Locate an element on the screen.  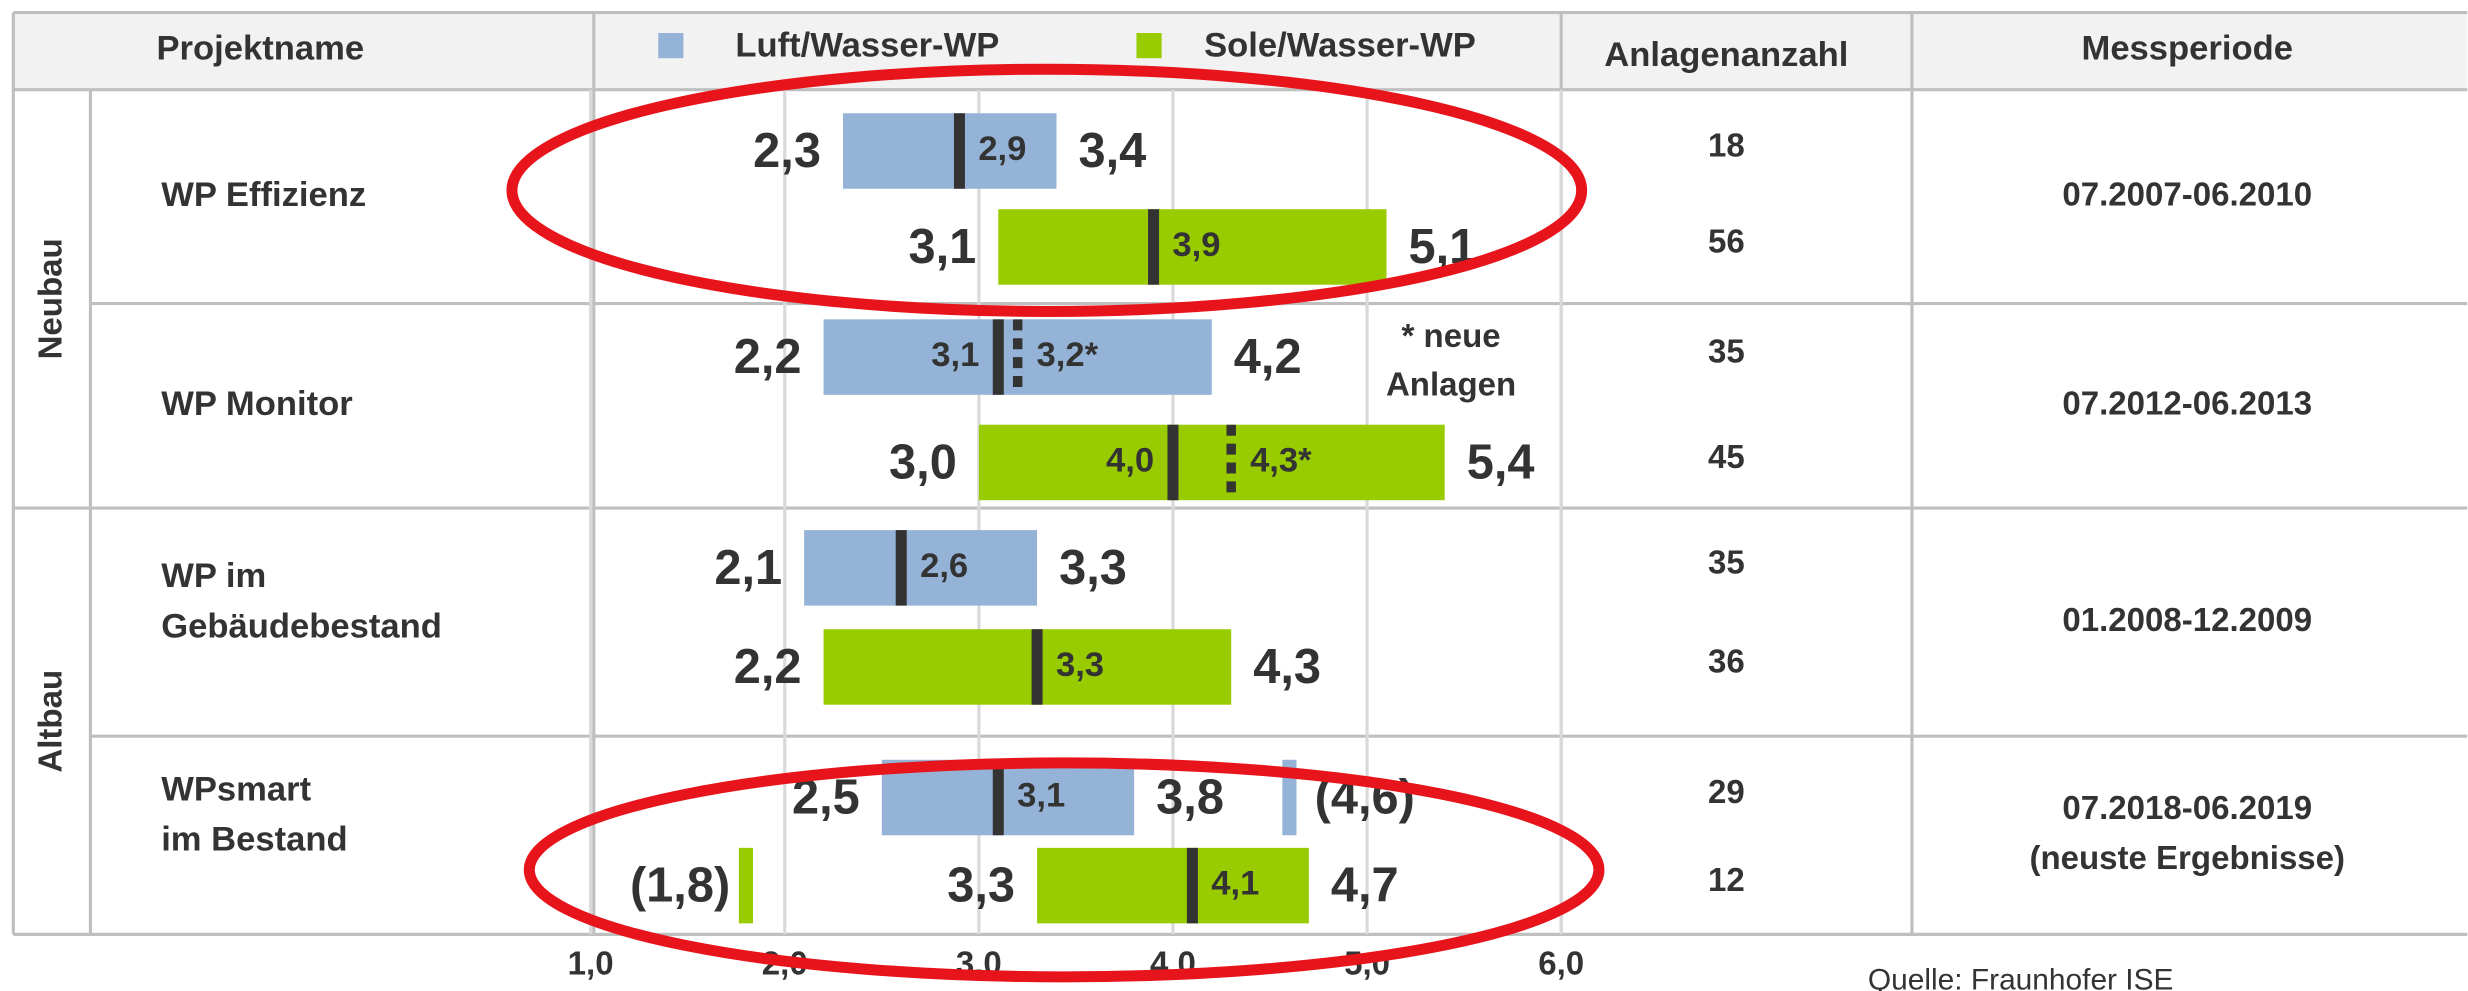
project-name: im Bestand is located at coordinates (254, 840).